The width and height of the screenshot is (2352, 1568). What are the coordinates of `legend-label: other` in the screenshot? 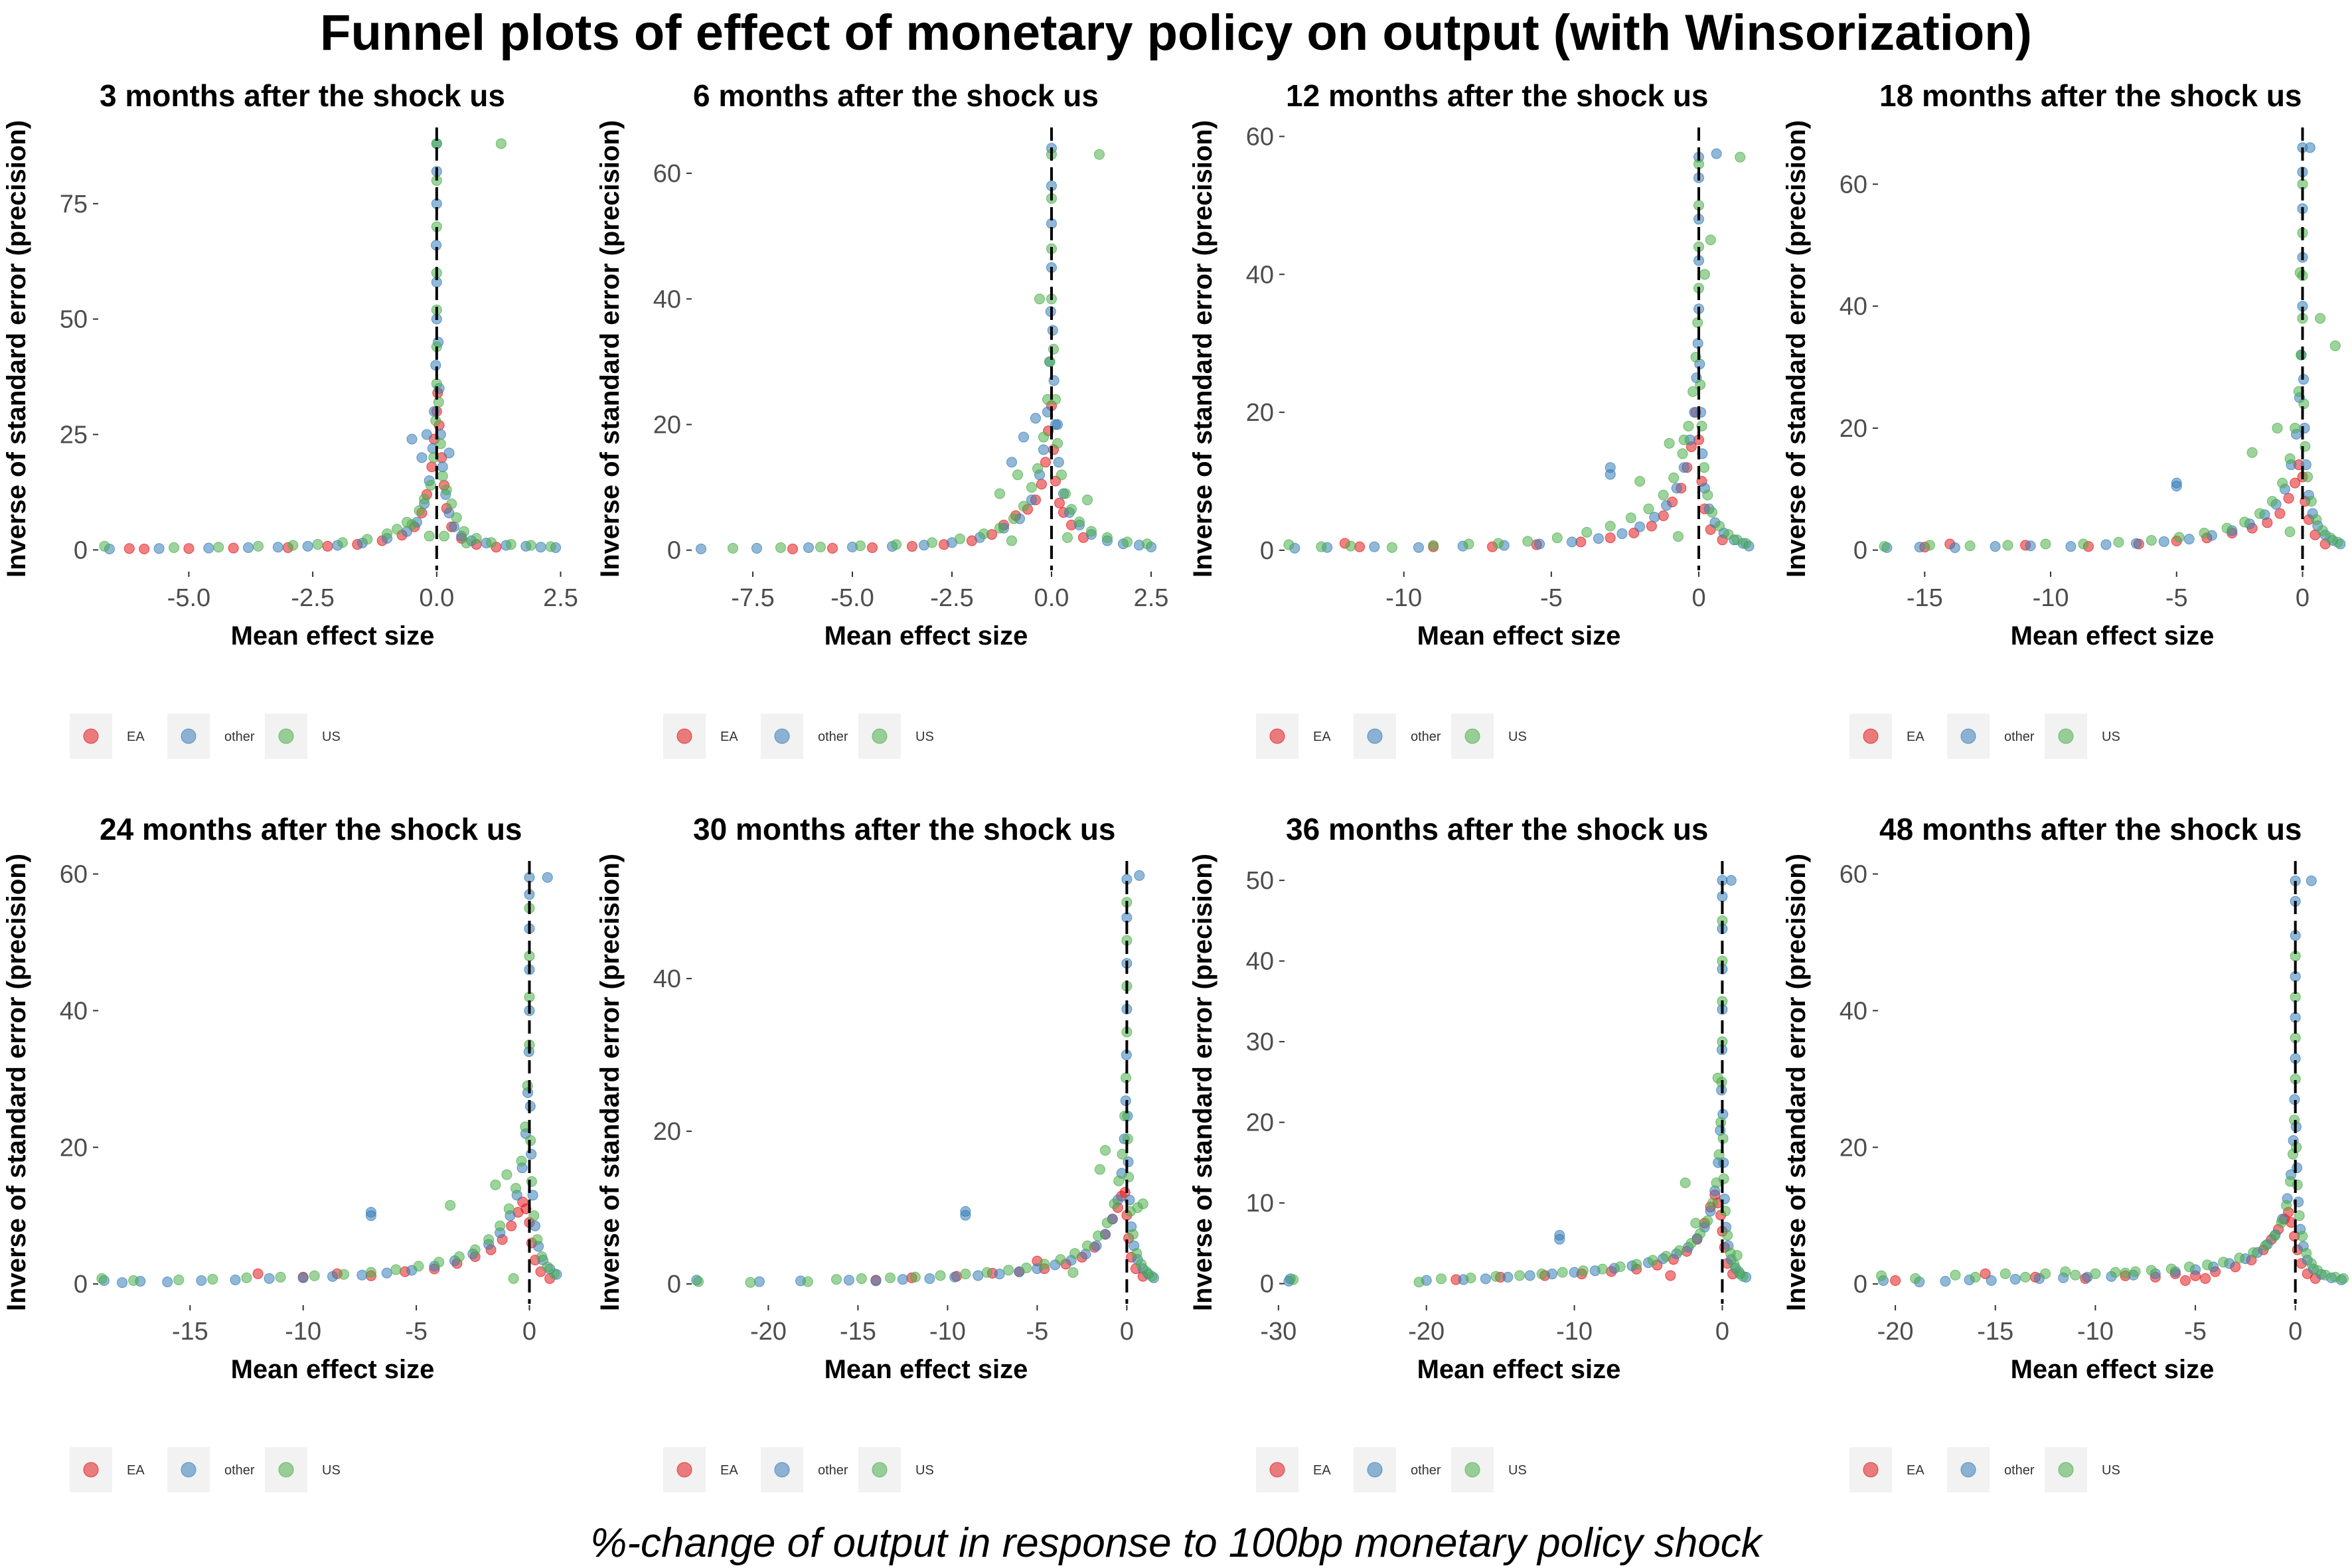 It's located at (833, 1471).